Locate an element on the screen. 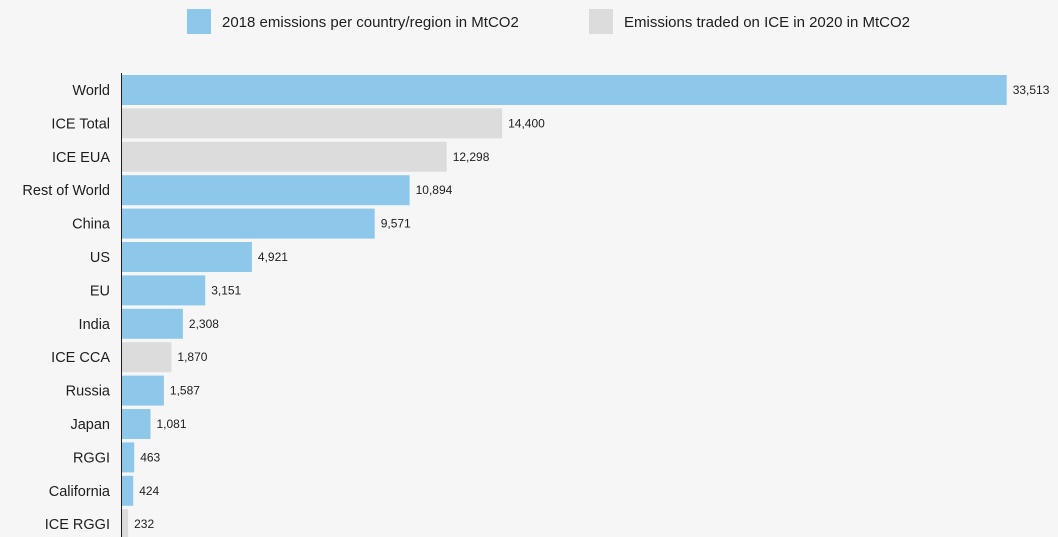 Image resolution: width=1058 pixels, height=537 pixels. bar-us is located at coordinates (187, 257).